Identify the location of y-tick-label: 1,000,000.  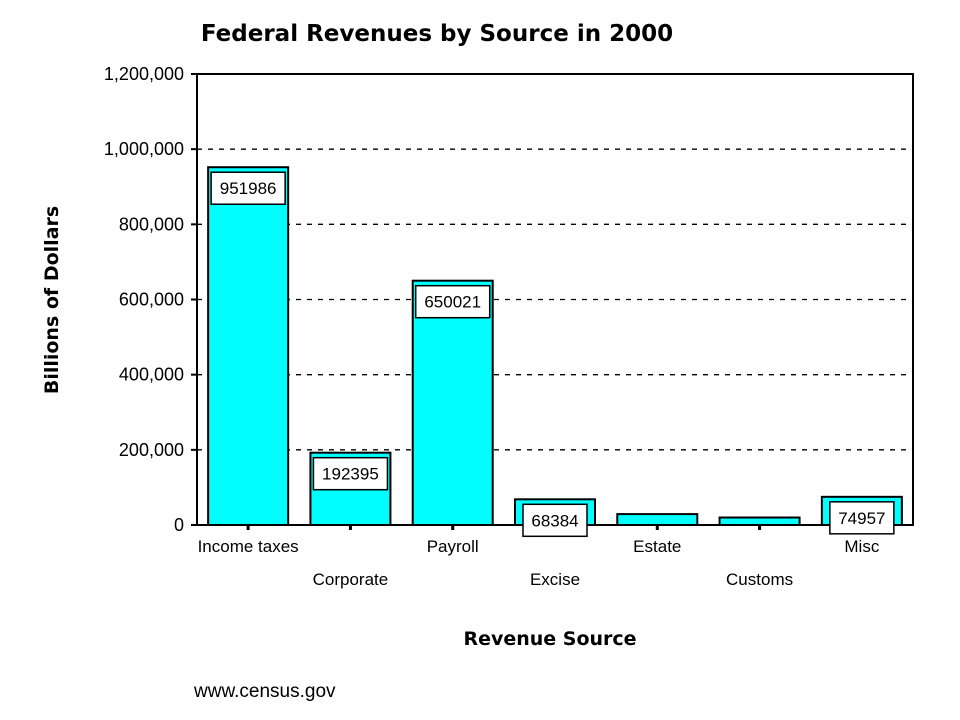
(144, 149).